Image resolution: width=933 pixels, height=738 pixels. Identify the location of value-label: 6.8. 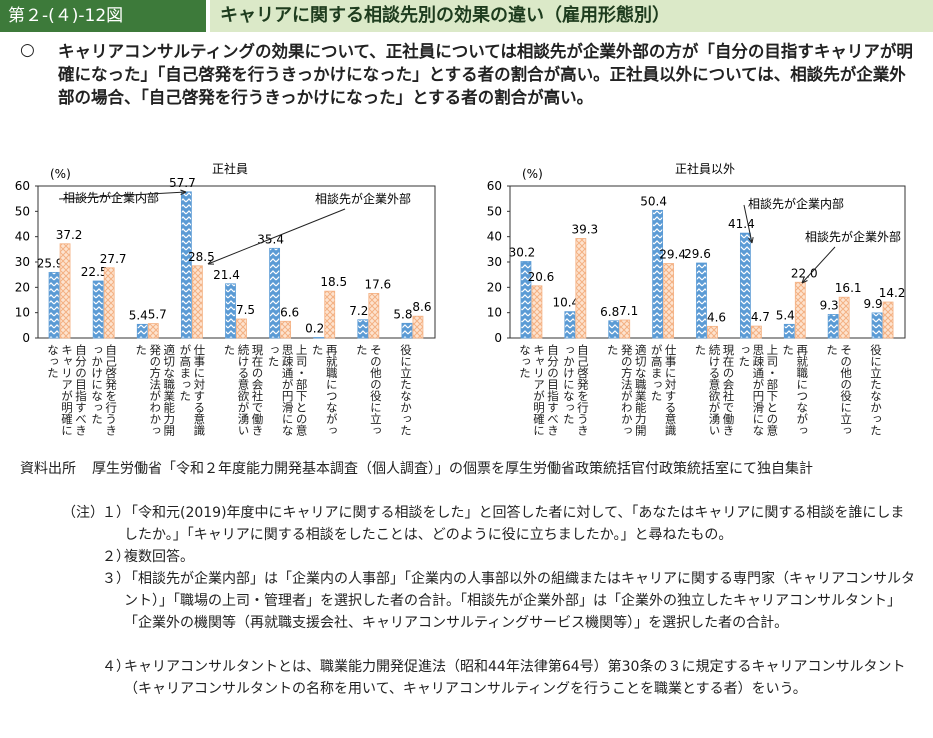
(609, 312).